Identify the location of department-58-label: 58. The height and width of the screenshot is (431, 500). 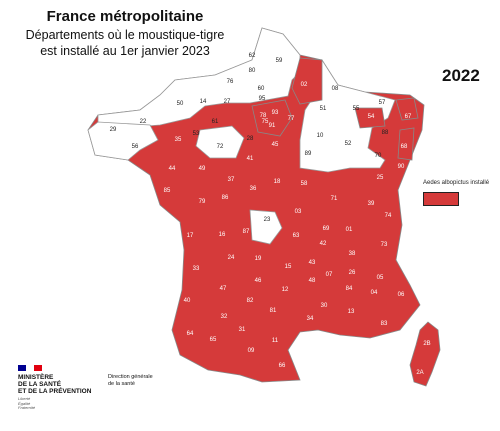
(304, 184).